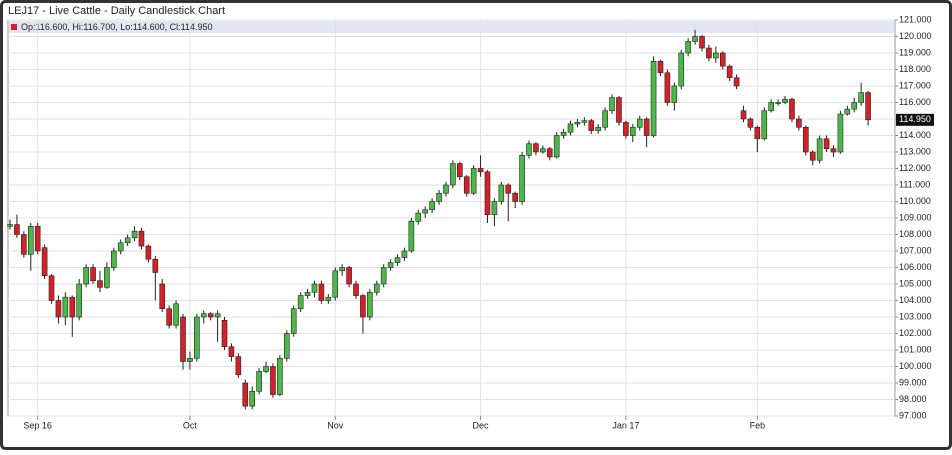 This screenshot has width=952, height=455. I want to click on y-tick-label: 116.000, so click(915, 102).